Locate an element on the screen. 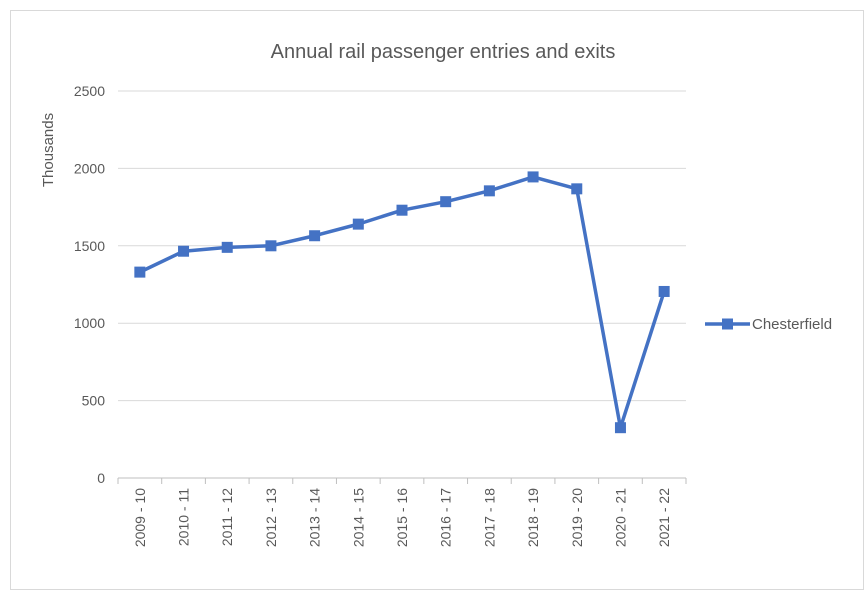  x-tick-label: 2010 - 11 is located at coordinates (184, 517).